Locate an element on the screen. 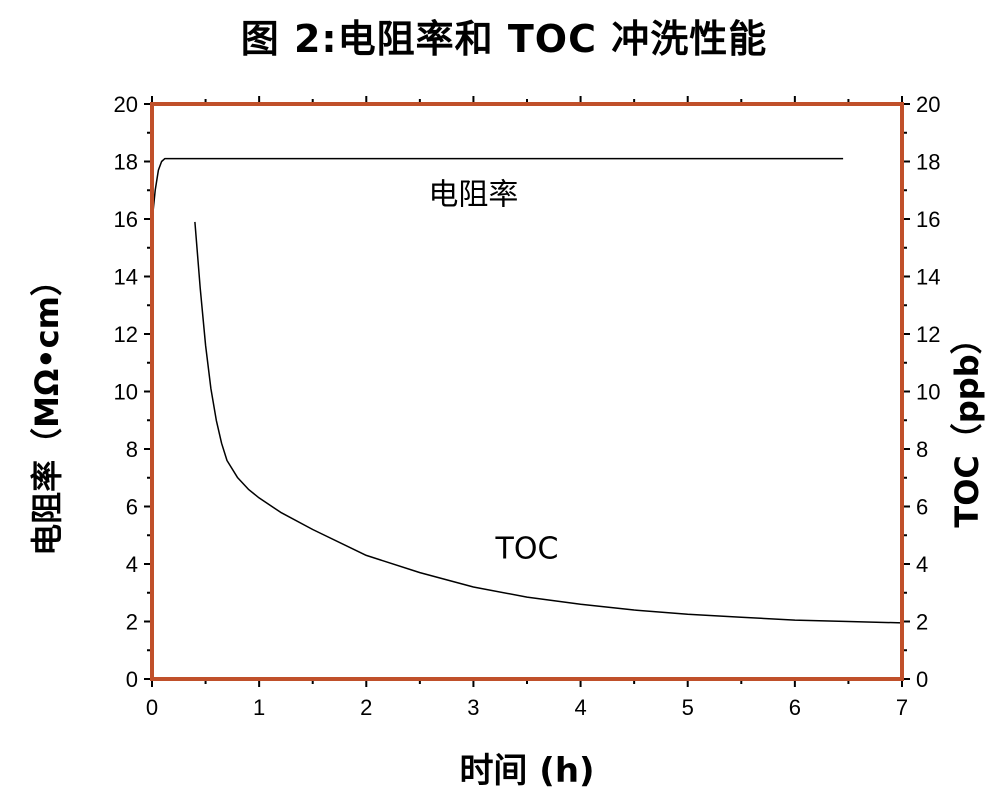 This screenshot has width=1008, height=804. y-left-tick-label: 4 is located at coordinates (132, 564).